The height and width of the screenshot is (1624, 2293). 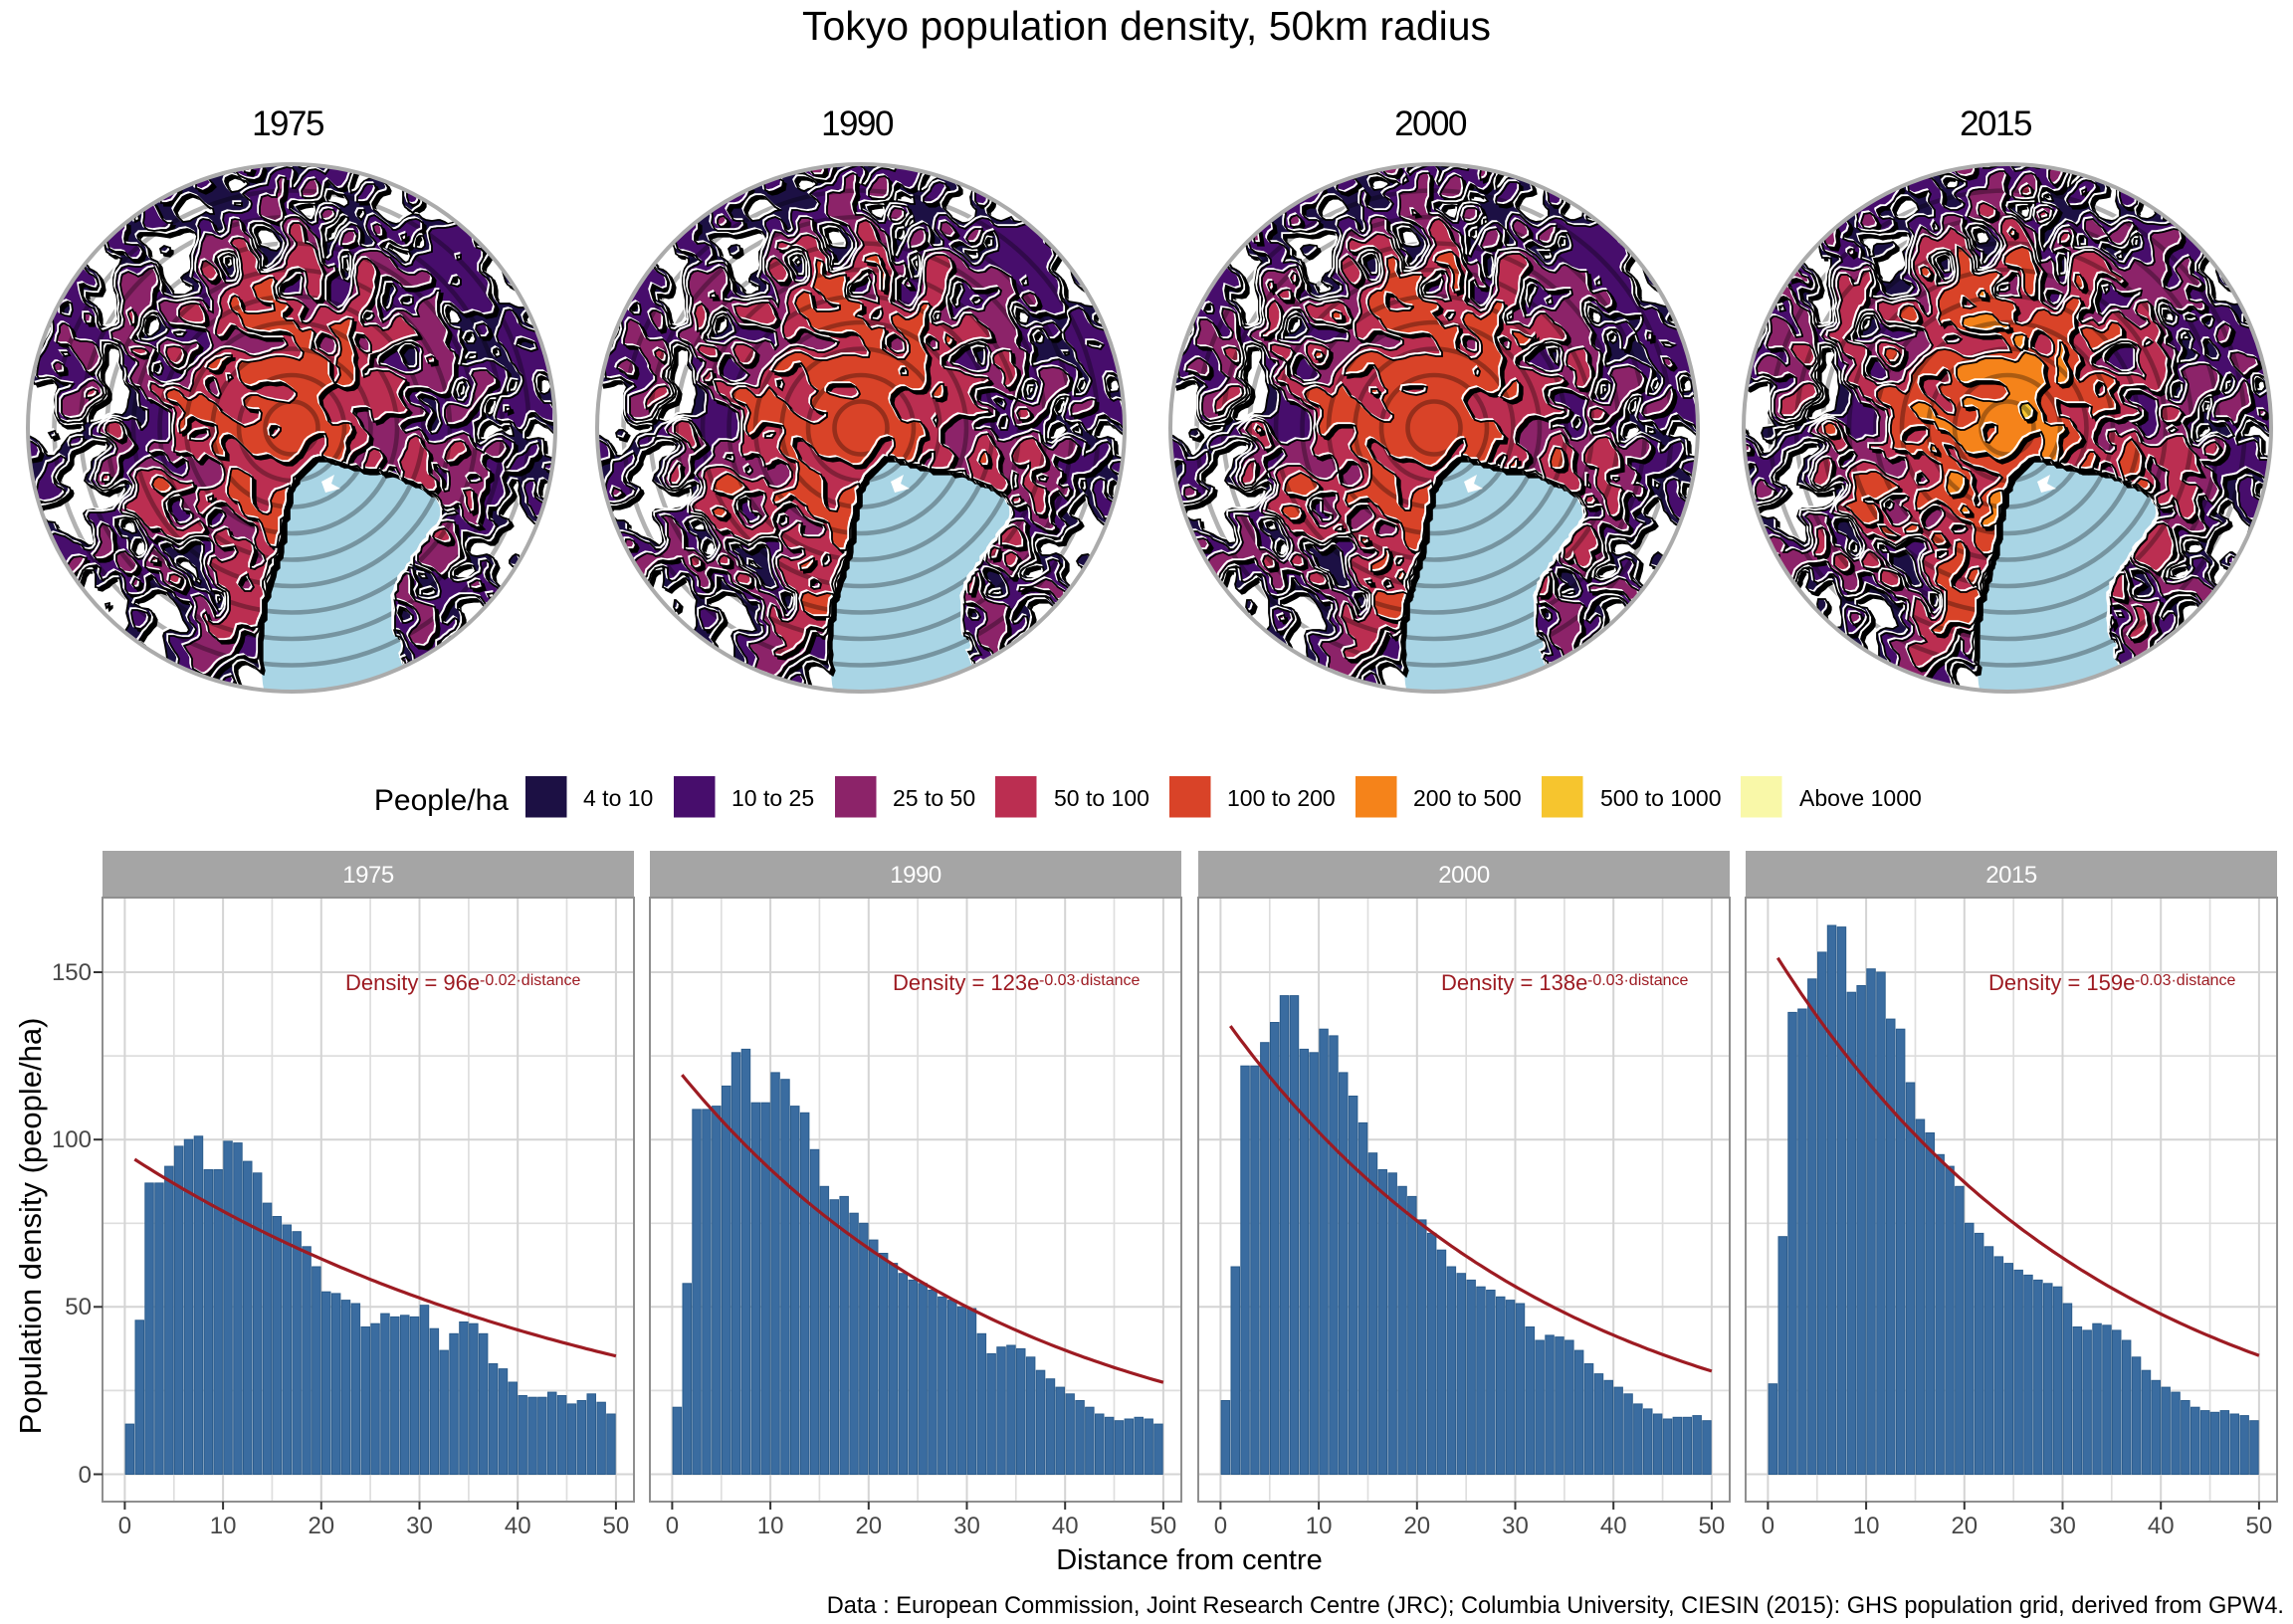 I want to click on svg-text: 25 to 50, so click(x=934, y=798).